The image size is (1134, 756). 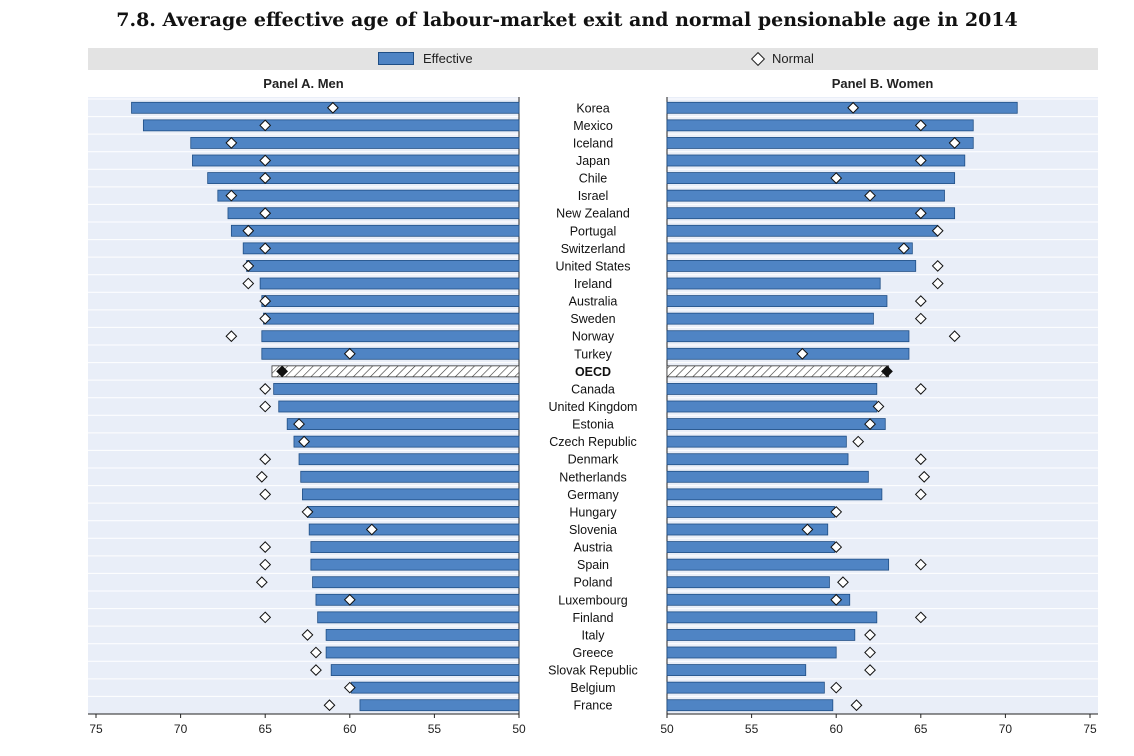 What do you see at coordinates (425, 58) in the screenshot?
I see `legend-item-effective: Effective` at bounding box center [425, 58].